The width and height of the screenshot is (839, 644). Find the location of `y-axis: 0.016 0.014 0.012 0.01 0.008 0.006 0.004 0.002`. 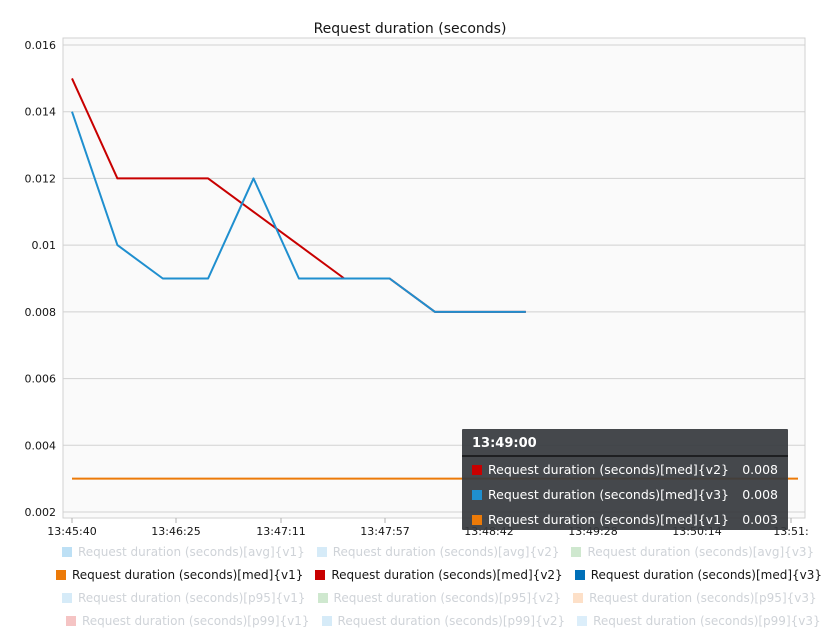

y-axis: 0.016 0.014 0.012 0.01 0.008 0.006 0.004 0.002 is located at coordinates (41, 279).